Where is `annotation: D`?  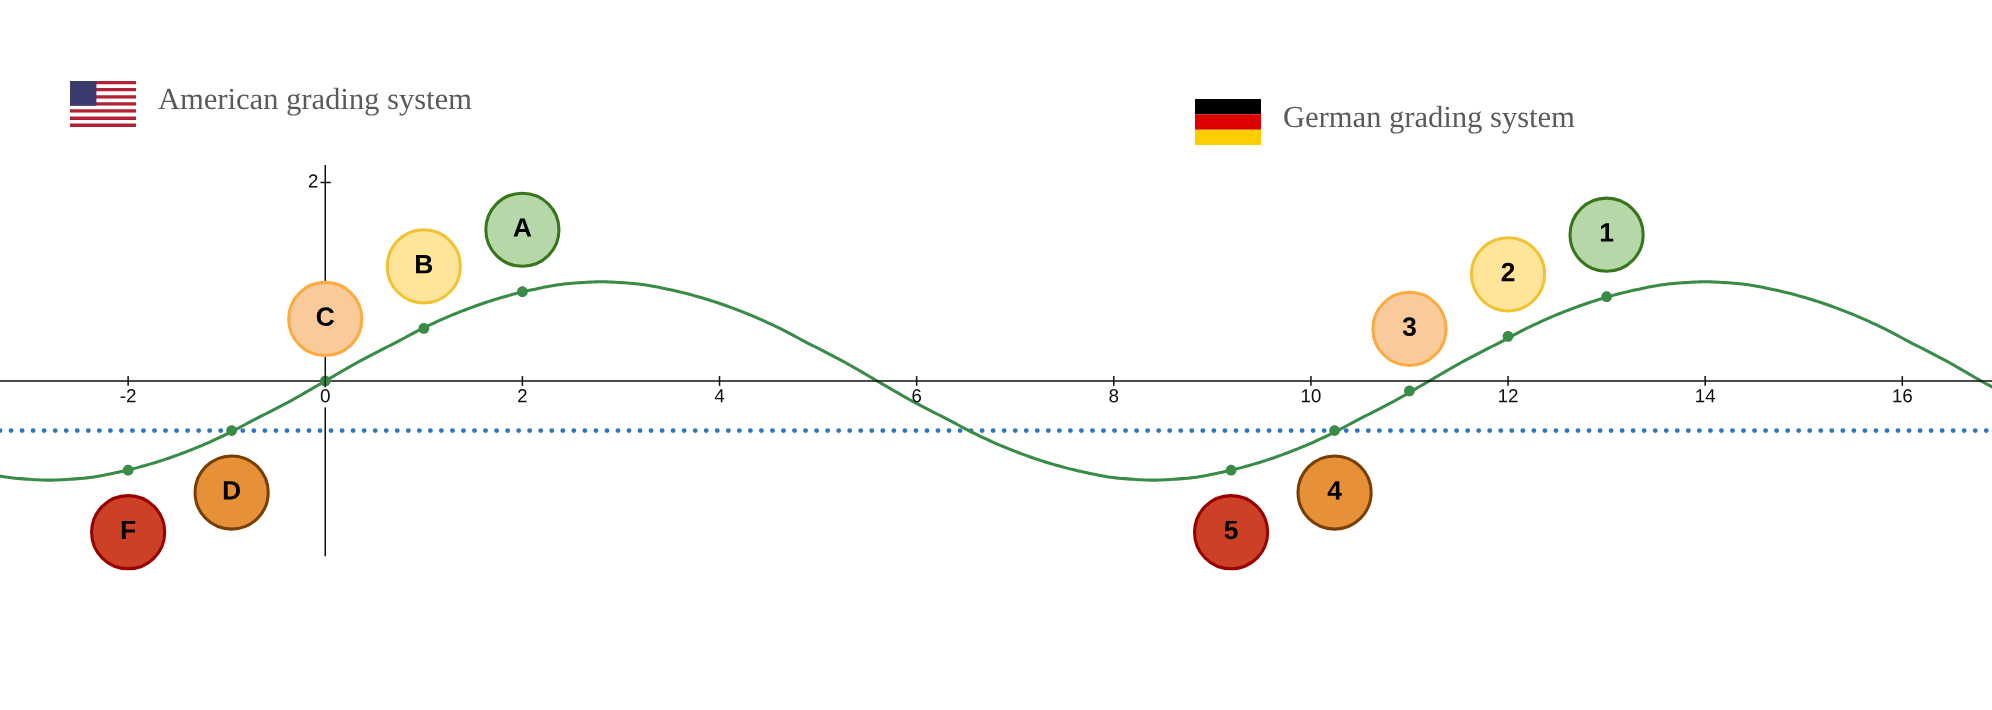 annotation: D is located at coordinates (232, 490).